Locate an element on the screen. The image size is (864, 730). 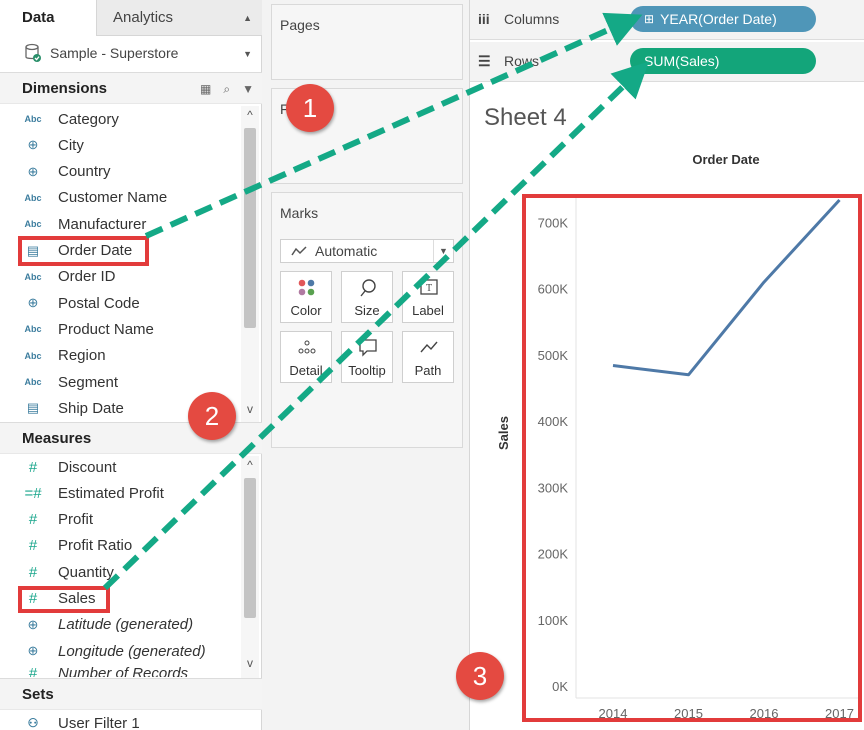
dimensions-scrollbar: ^ v is located at coordinates (250, 264).